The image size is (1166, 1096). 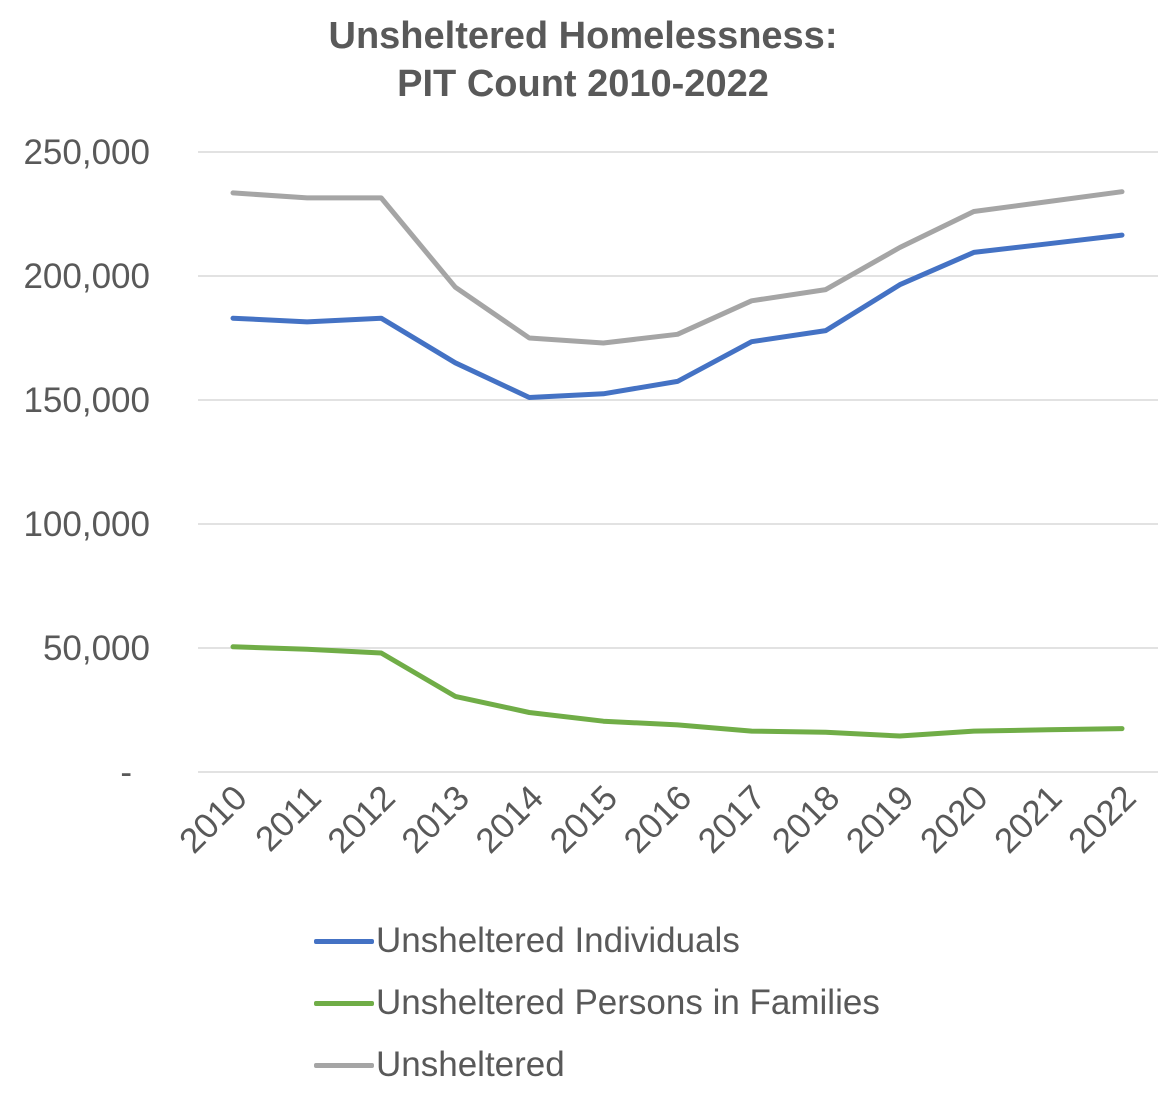 What do you see at coordinates (86, 524) in the screenshot?
I see `y-tick-label: 100,000` at bounding box center [86, 524].